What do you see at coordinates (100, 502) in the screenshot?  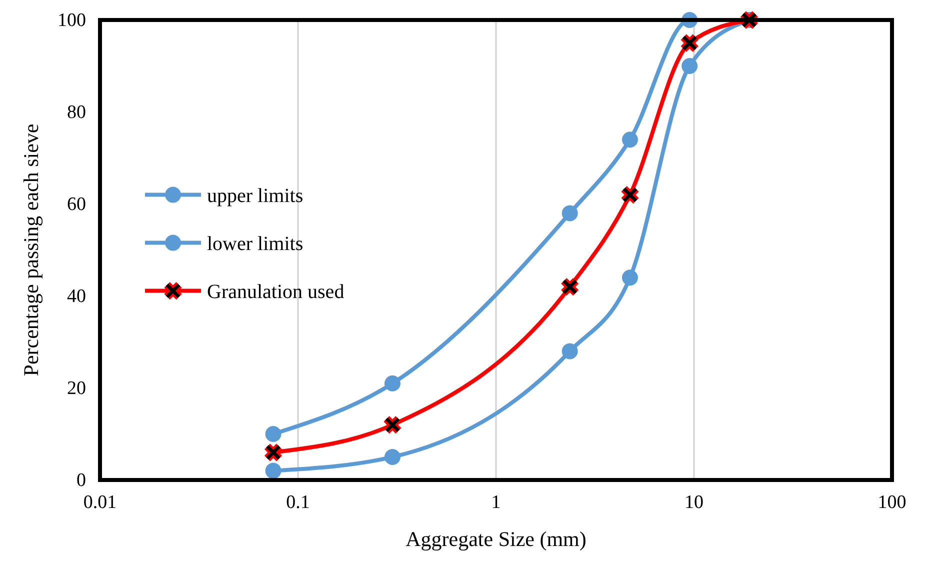 I see `x-tick-label: 0.01` at bounding box center [100, 502].